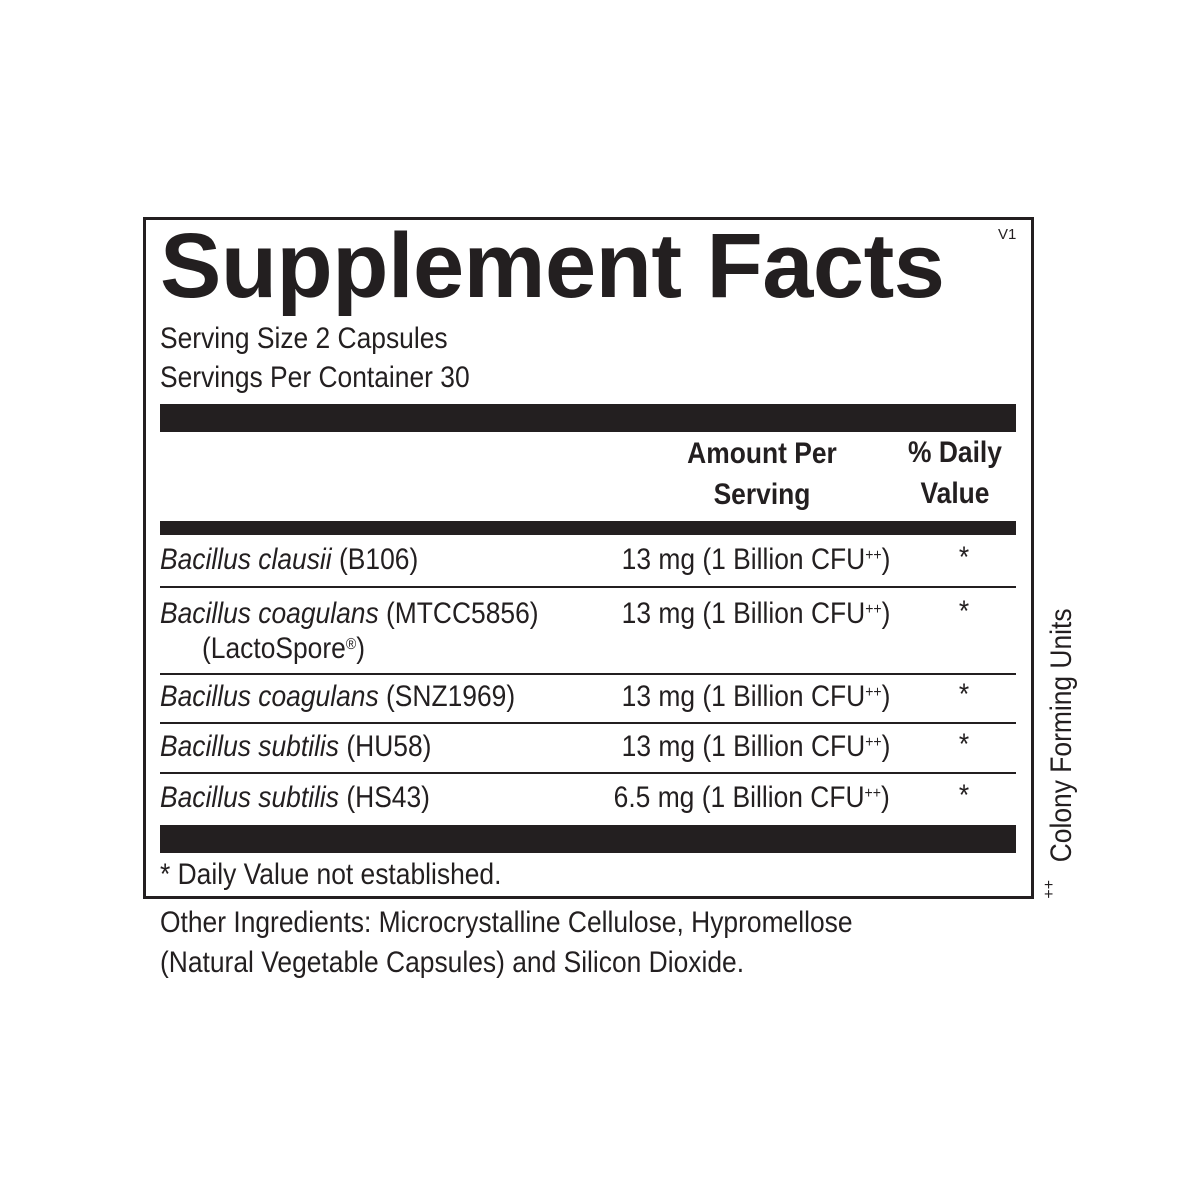 The width and height of the screenshot is (1200, 1200). Describe the element at coordinates (1007, 234) in the screenshot. I see `version-label: V1` at that location.